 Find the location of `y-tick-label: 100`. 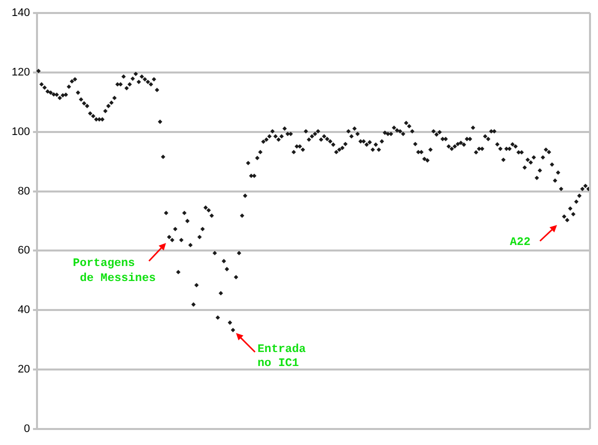

y-tick-label: 100 is located at coordinates (21, 132).